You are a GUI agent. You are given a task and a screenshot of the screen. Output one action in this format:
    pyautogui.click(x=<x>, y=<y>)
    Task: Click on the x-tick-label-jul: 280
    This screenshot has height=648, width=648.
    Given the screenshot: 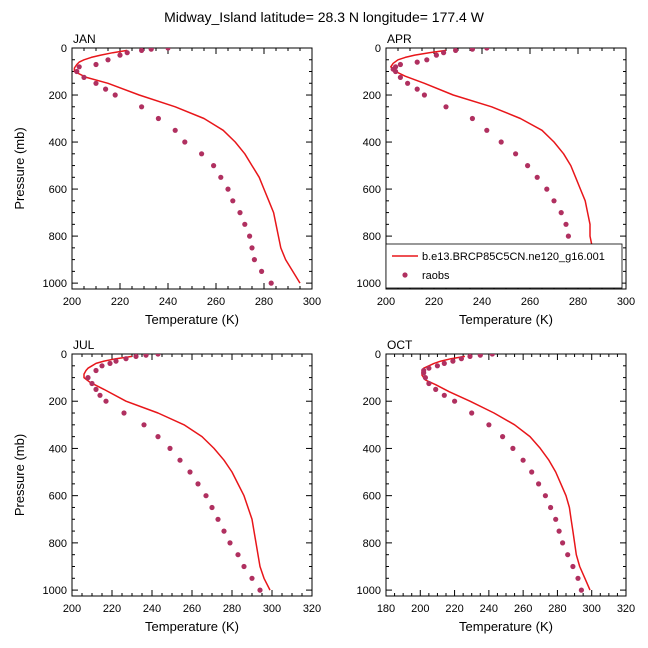 What is the action you would take?
    pyautogui.click(x=232, y=609)
    